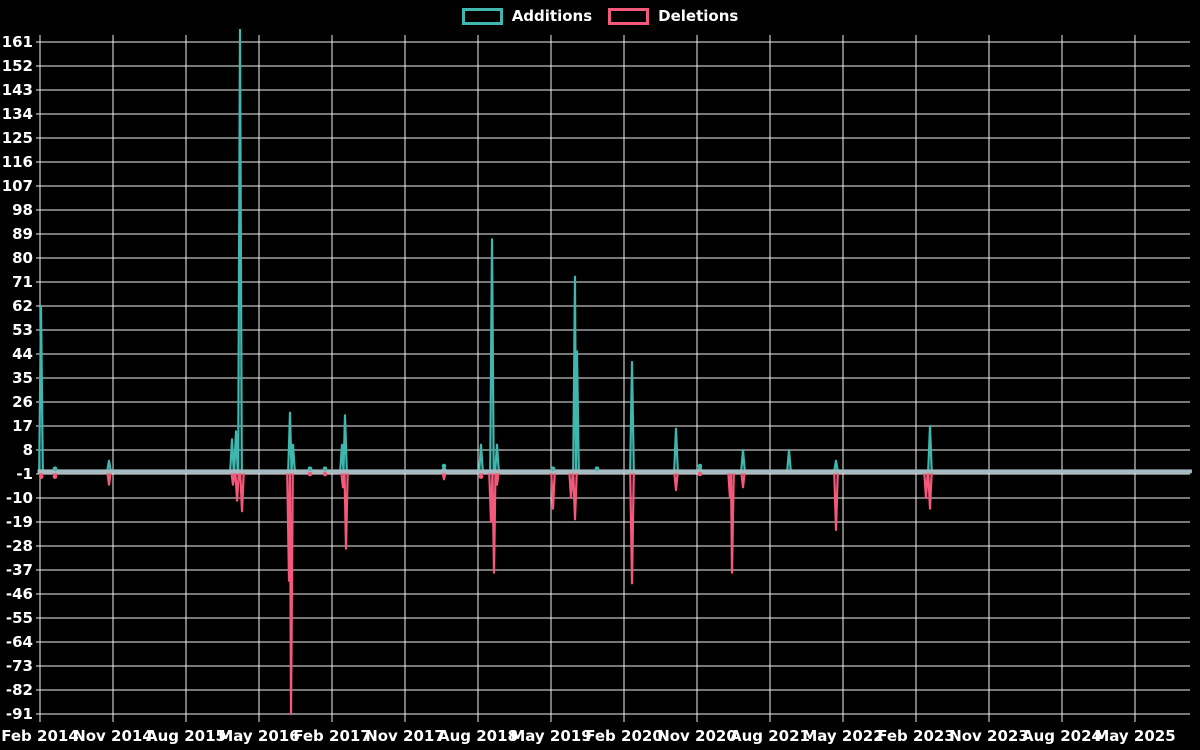 Image resolution: width=1200 pixels, height=750 pixels. I want to click on svg-text: -64, so click(19, 642).